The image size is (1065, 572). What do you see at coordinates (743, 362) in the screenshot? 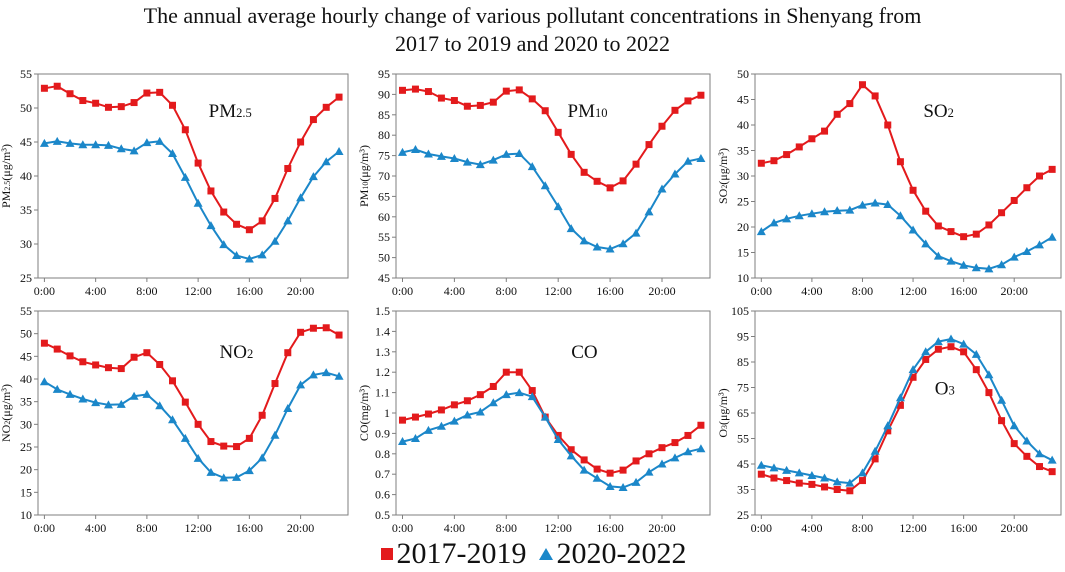
I see `y-tick-label: 85` at bounding box center [743, 362].